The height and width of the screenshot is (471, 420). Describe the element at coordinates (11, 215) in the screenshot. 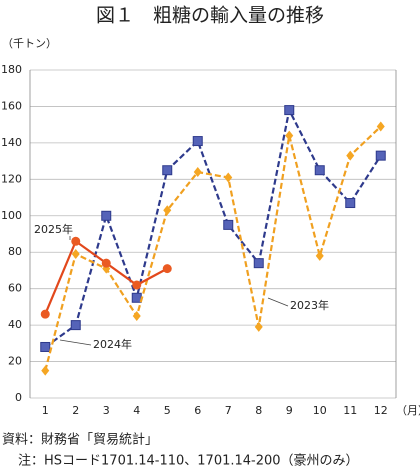

I see `y-tick-label: 100` at that location.